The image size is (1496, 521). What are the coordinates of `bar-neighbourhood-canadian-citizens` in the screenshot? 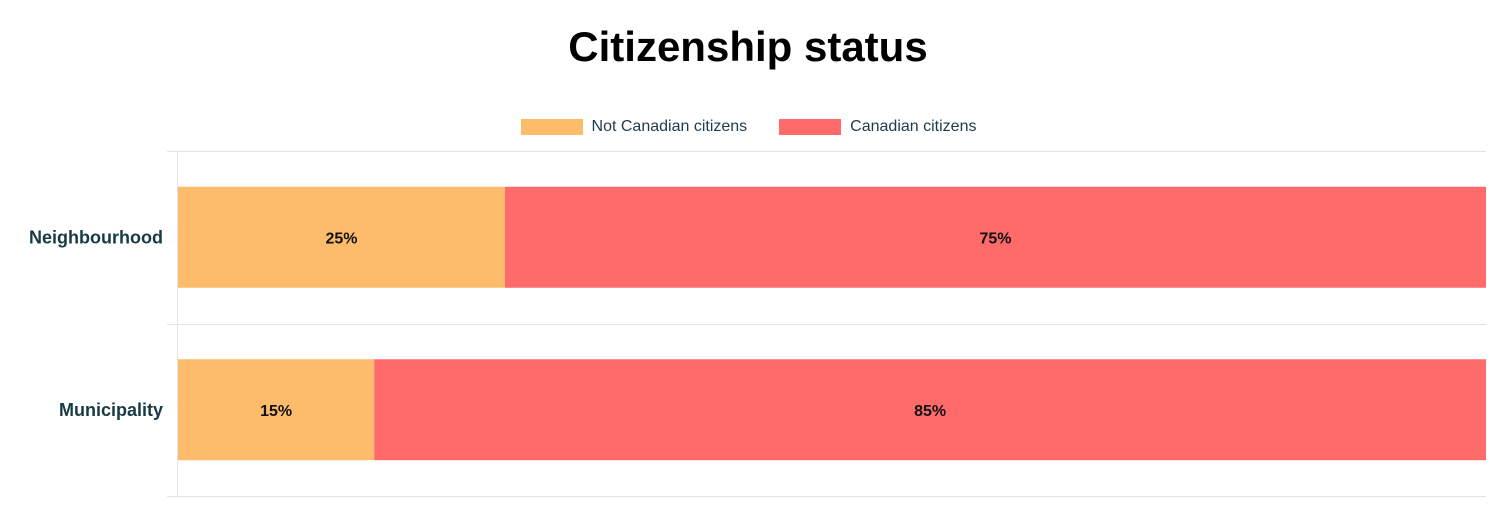 It's located at (995, 237).